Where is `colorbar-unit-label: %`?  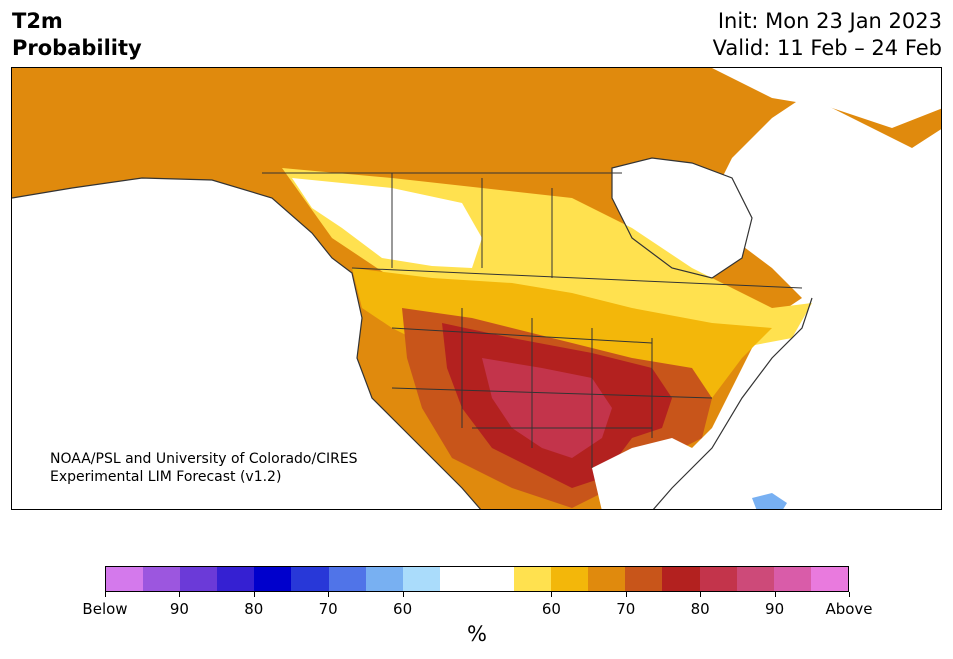 colorbar-unit-label: % is located at coordinates (477, 634).